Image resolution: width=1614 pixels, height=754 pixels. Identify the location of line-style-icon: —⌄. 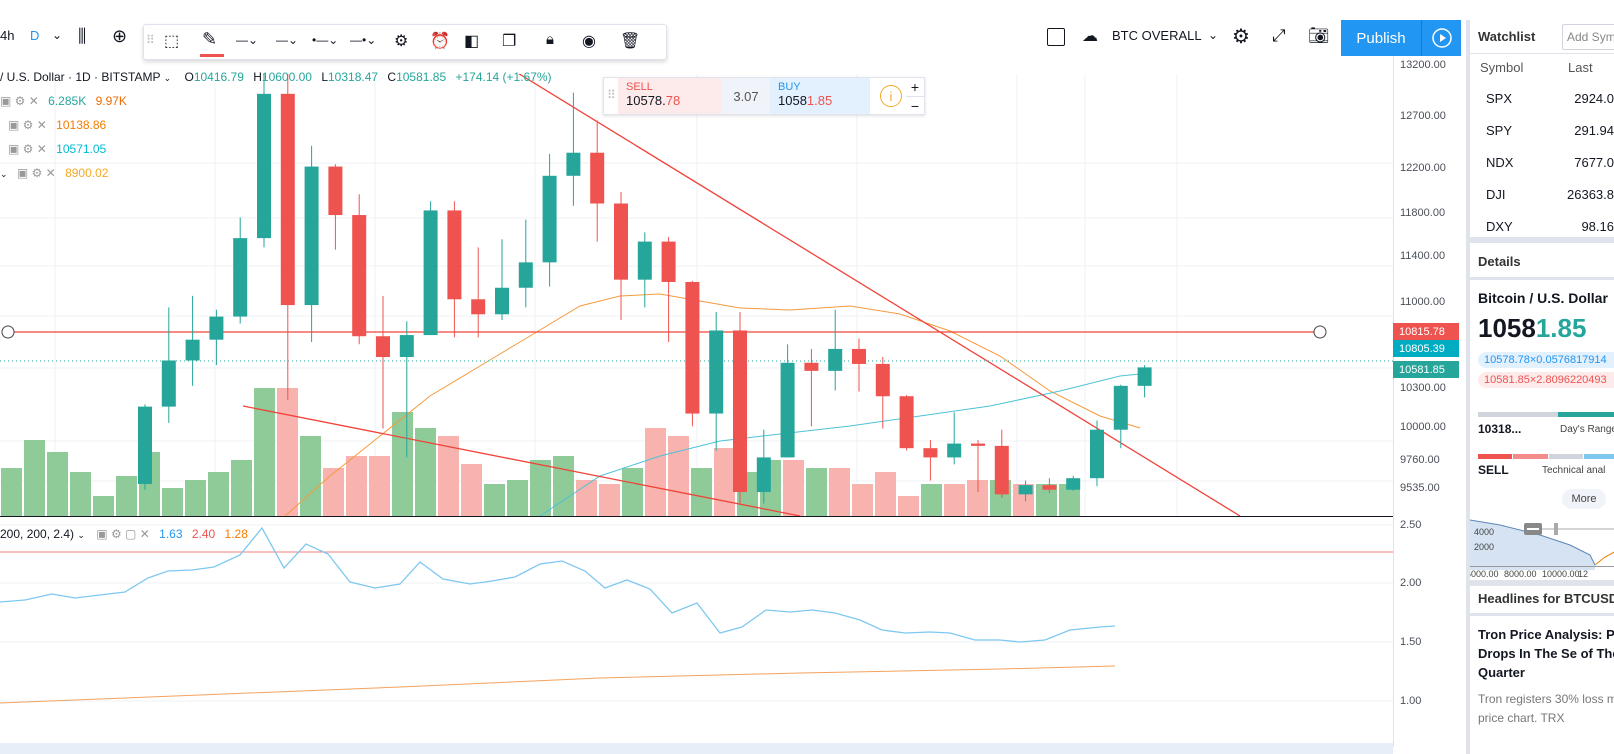
(247, 40).